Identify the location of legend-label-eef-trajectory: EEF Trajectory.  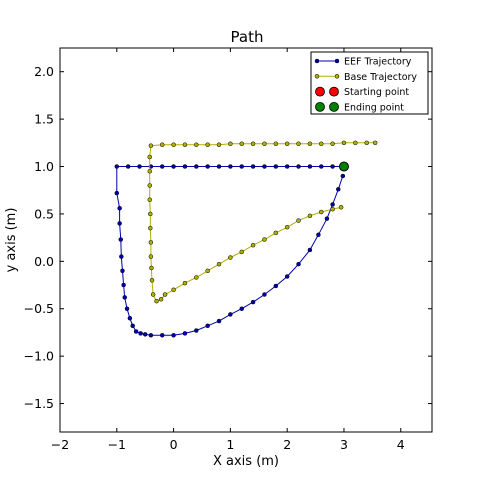
(378, 62).